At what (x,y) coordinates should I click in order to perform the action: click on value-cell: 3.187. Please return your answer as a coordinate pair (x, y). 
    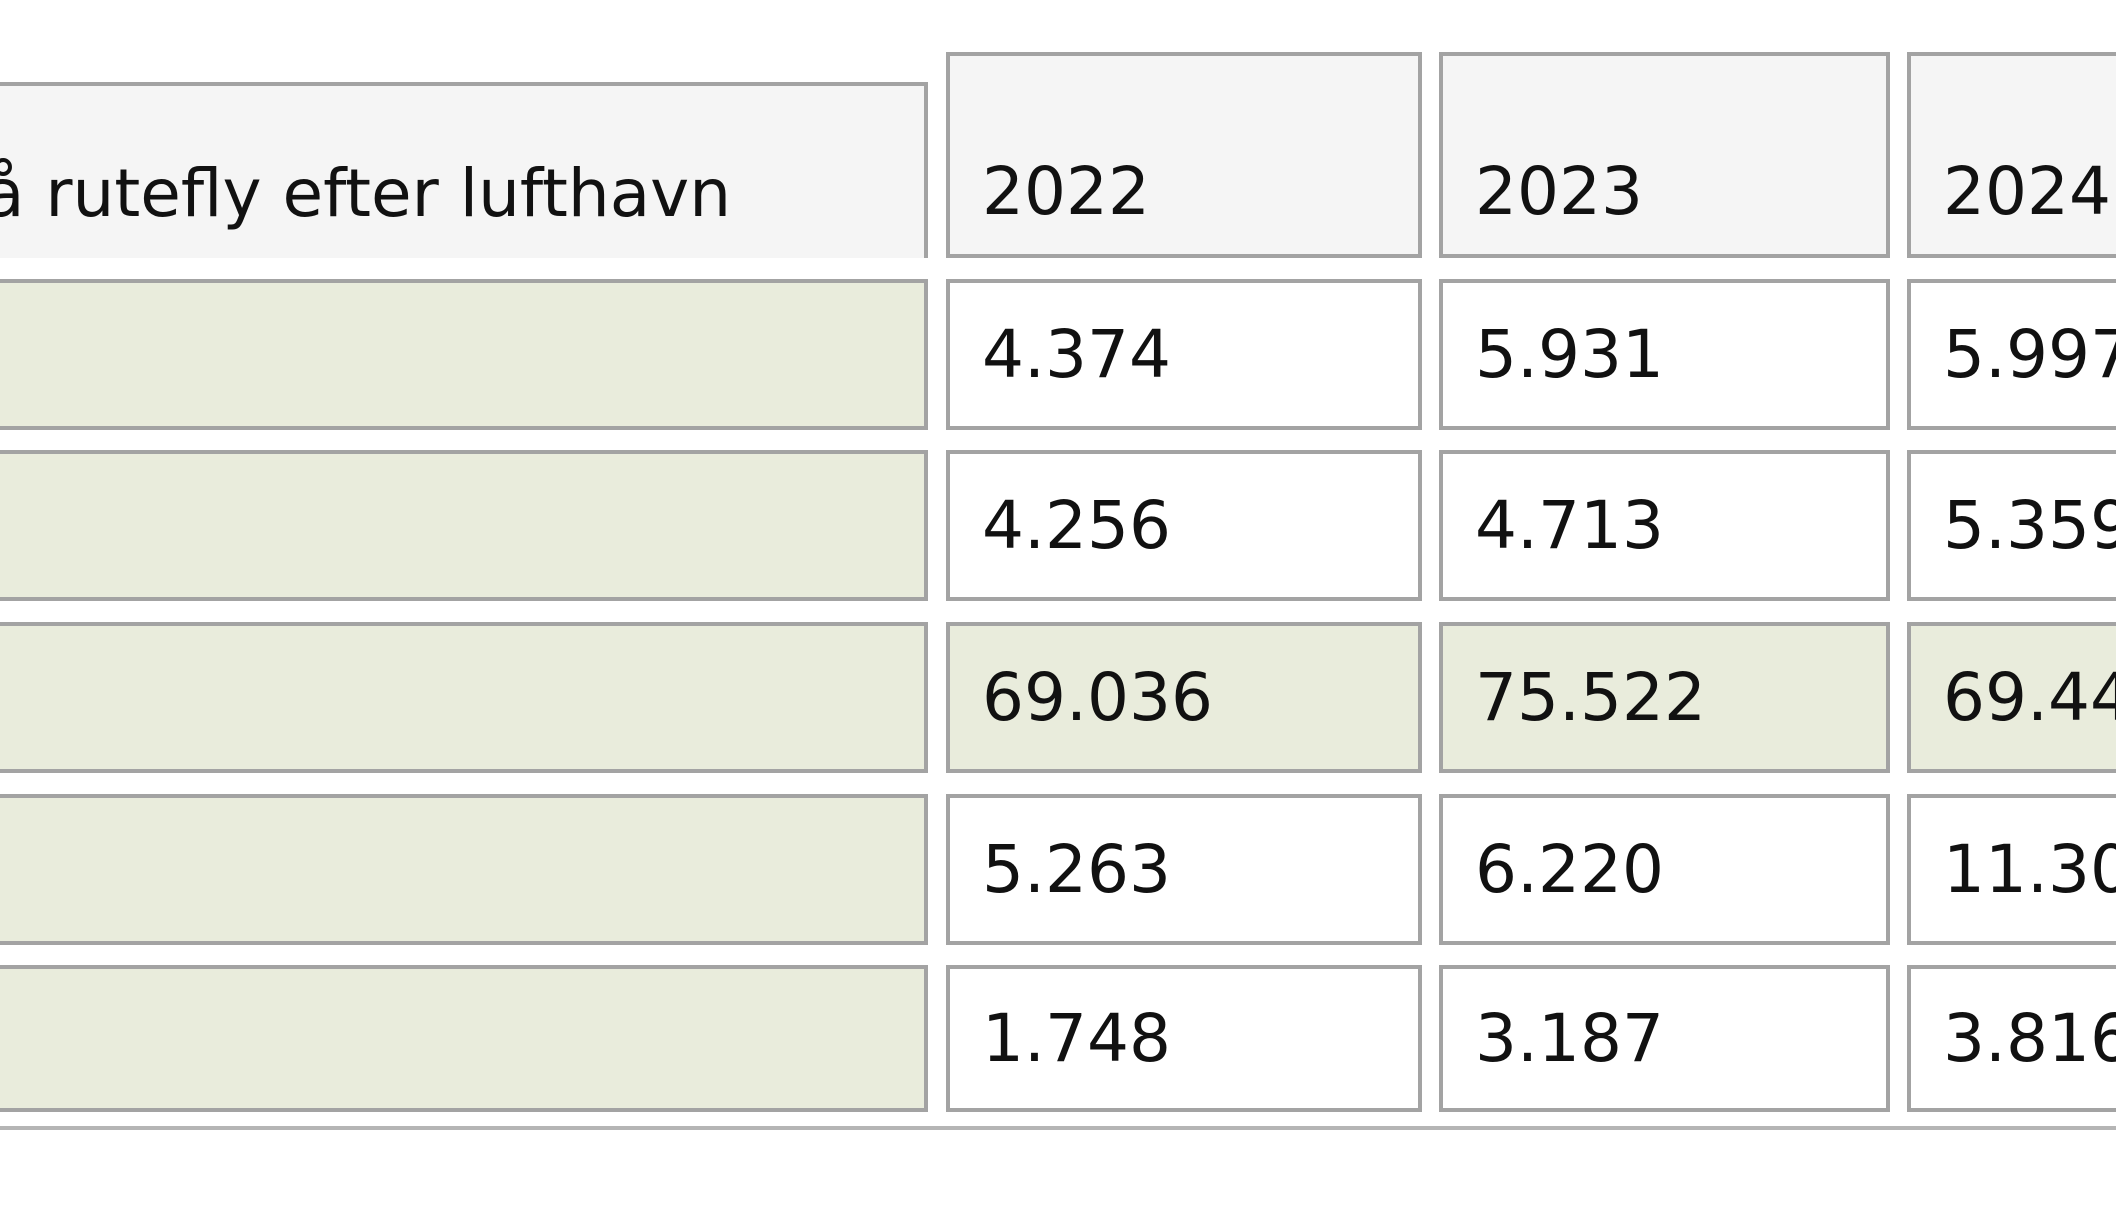
    Looking at the image, I should click on (1664, 1038).